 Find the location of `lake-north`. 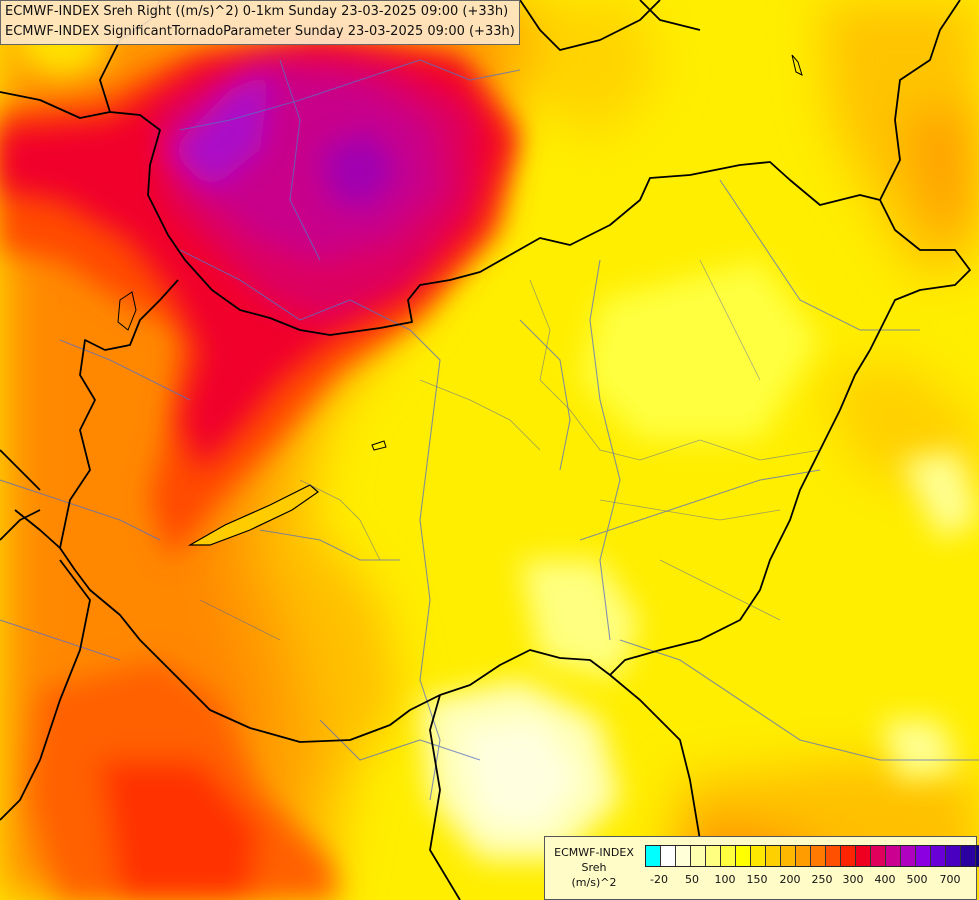

lake-north is located at coordinates (797, 65).